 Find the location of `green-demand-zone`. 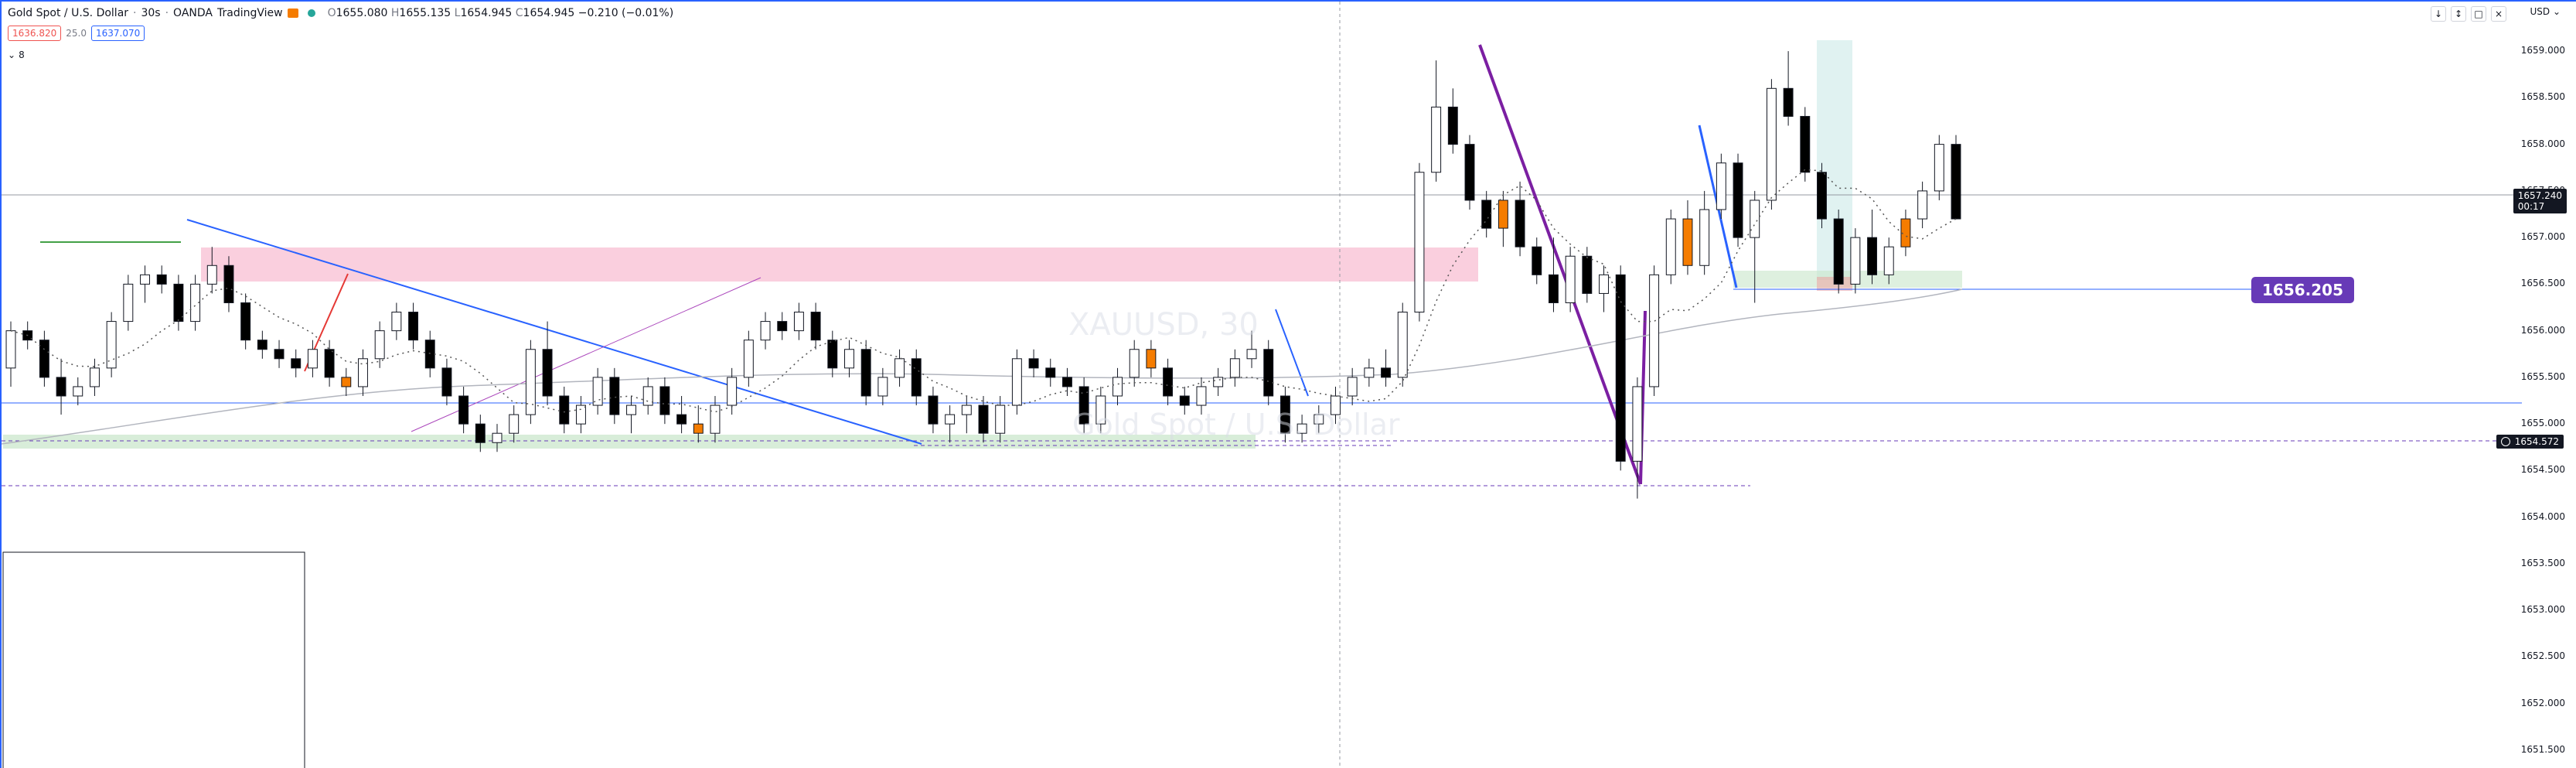

green-demand-zone is located at coordinates (629, 442).